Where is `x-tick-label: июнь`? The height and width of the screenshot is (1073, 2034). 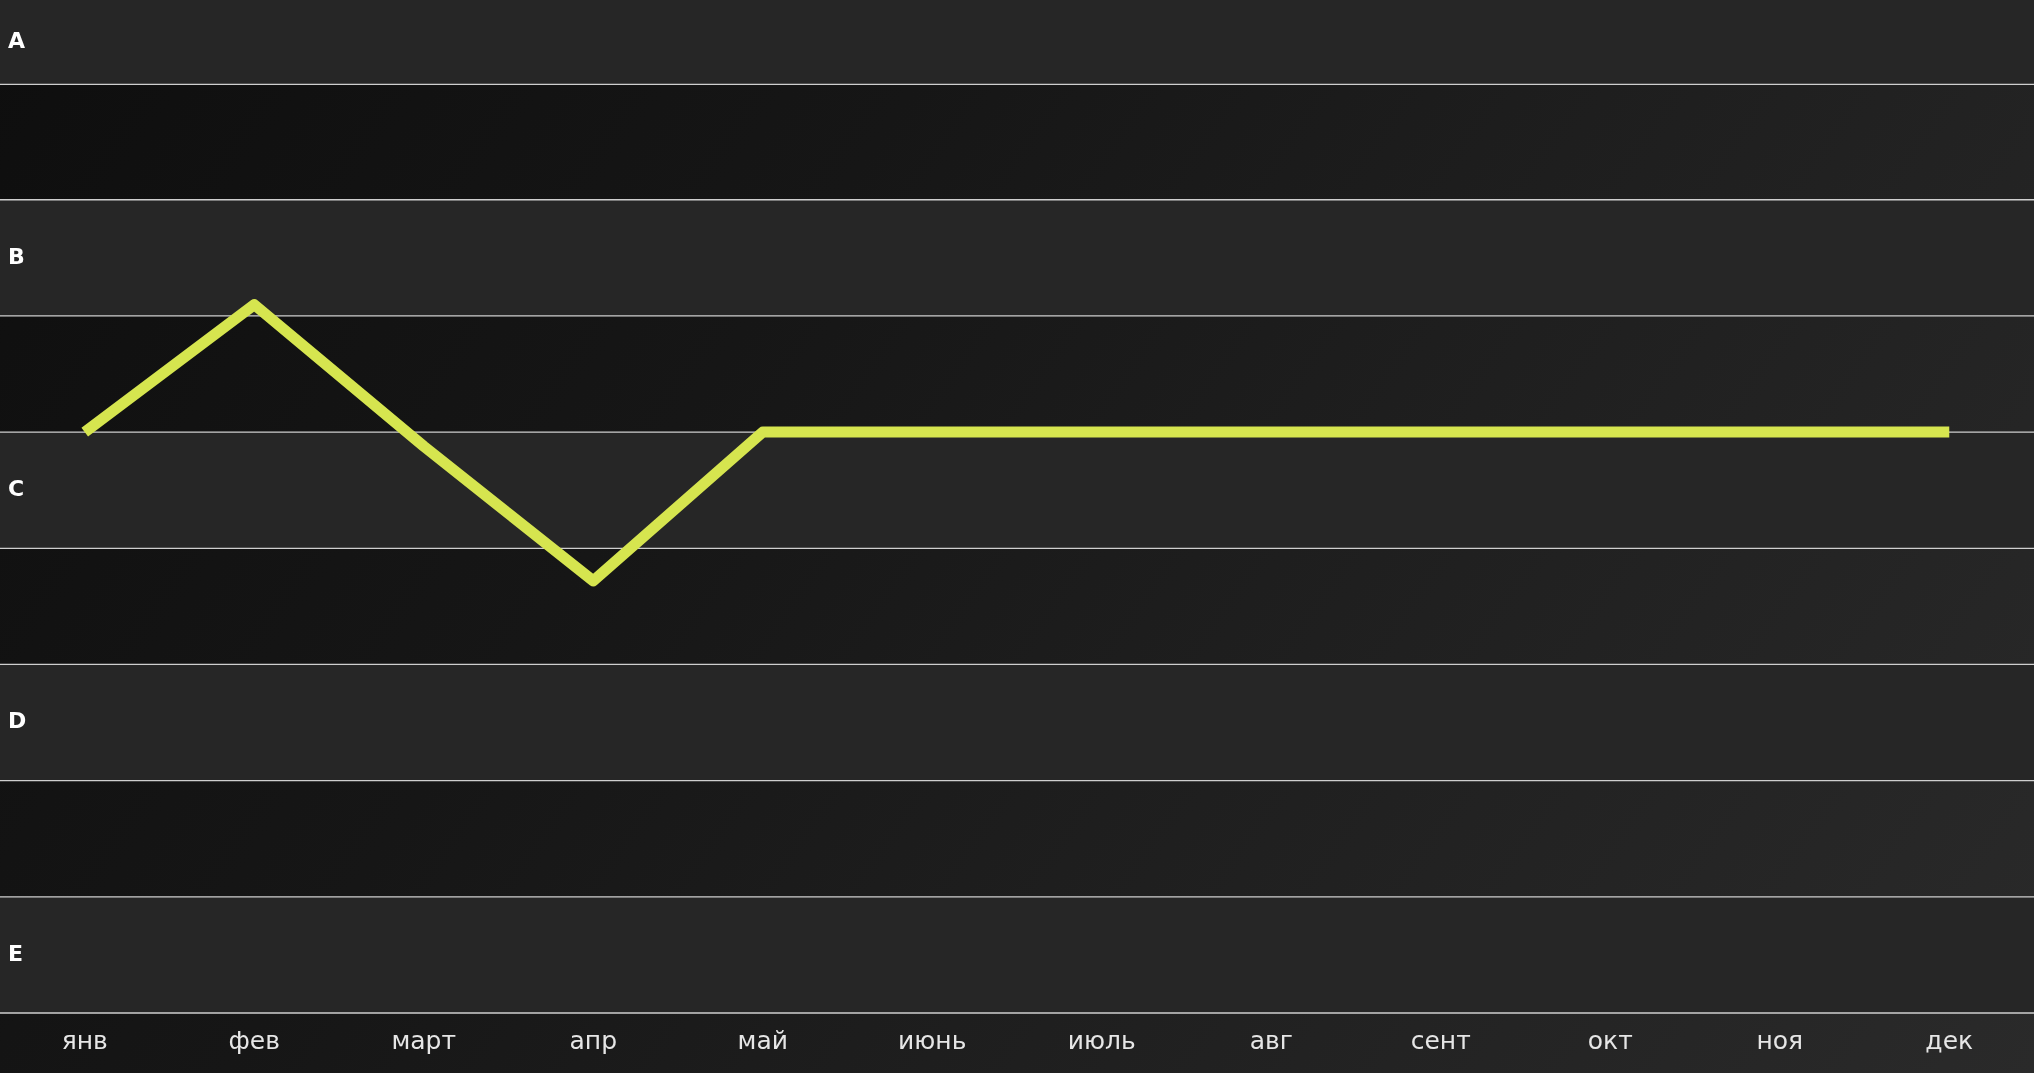
x-tick-label: июнь is located at coordinates (932, 1040).